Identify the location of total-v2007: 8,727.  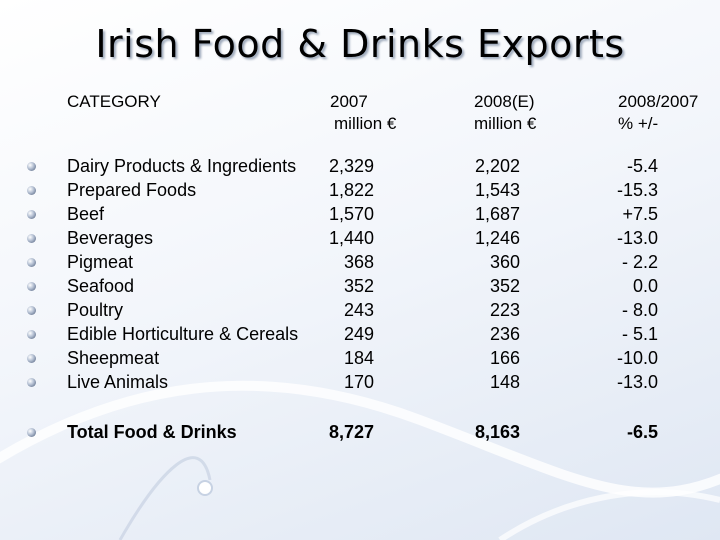
(351, 432).